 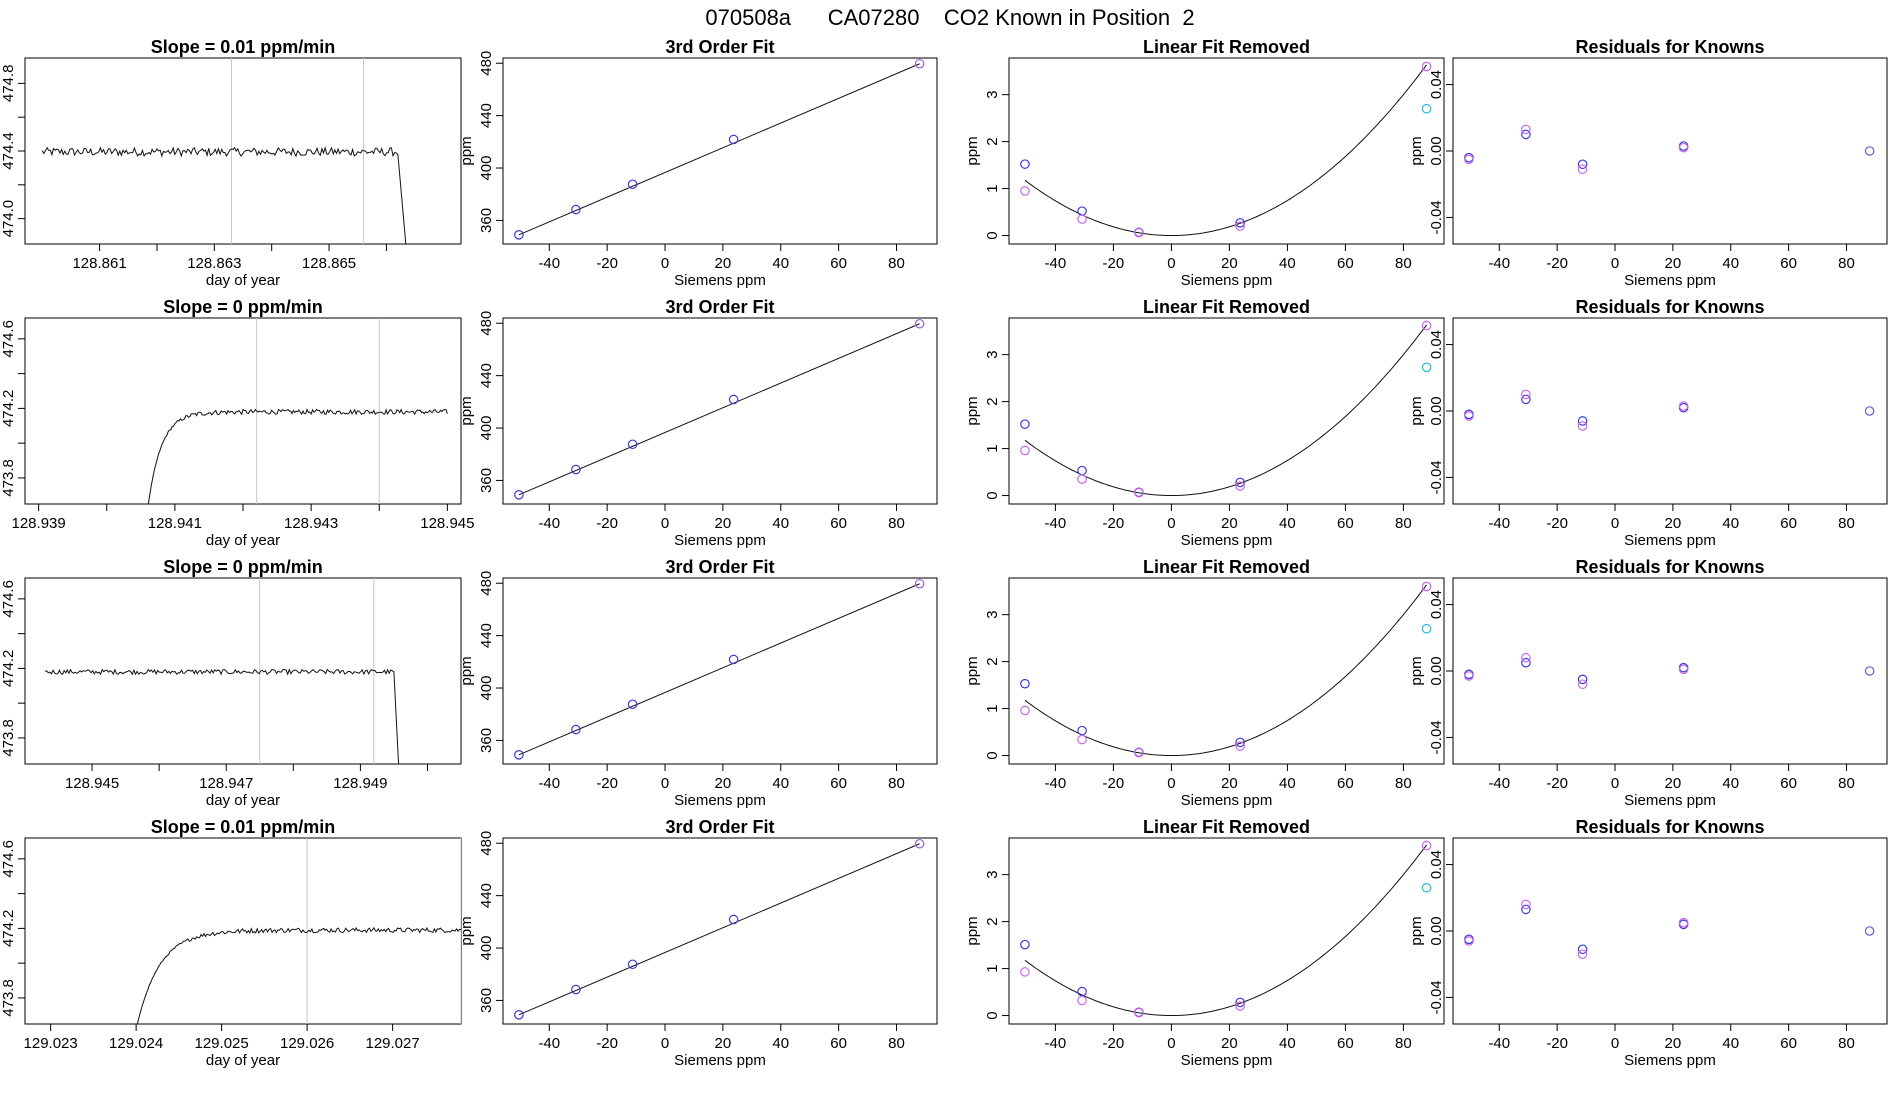 What do you see at coordinates (1669, 827) in the screenshot?
I see `panel-title: Residuals for Knowns` at bounding box center [1669, 827].